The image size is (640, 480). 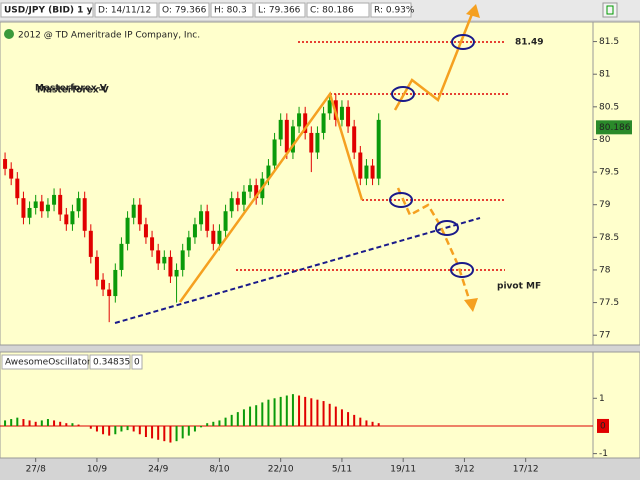 I want to click on x-tick-label: 8/10, so click(x=219, y=470).